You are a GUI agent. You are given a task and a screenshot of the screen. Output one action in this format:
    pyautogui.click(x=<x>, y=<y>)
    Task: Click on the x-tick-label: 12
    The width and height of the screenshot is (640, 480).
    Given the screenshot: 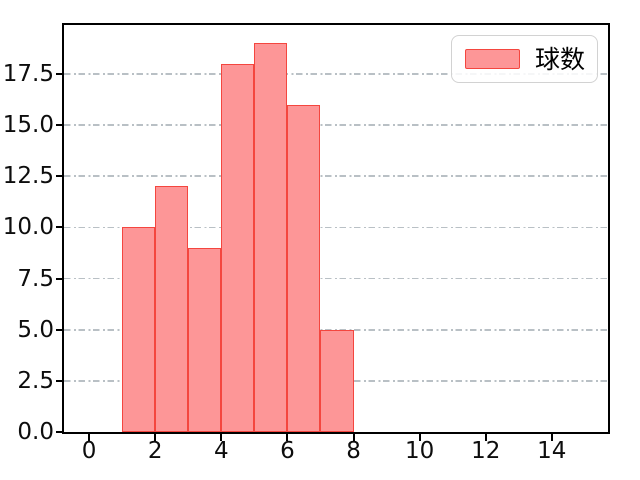 What is the action you would take?
    pyautogui.click(x=486, y=451)
    